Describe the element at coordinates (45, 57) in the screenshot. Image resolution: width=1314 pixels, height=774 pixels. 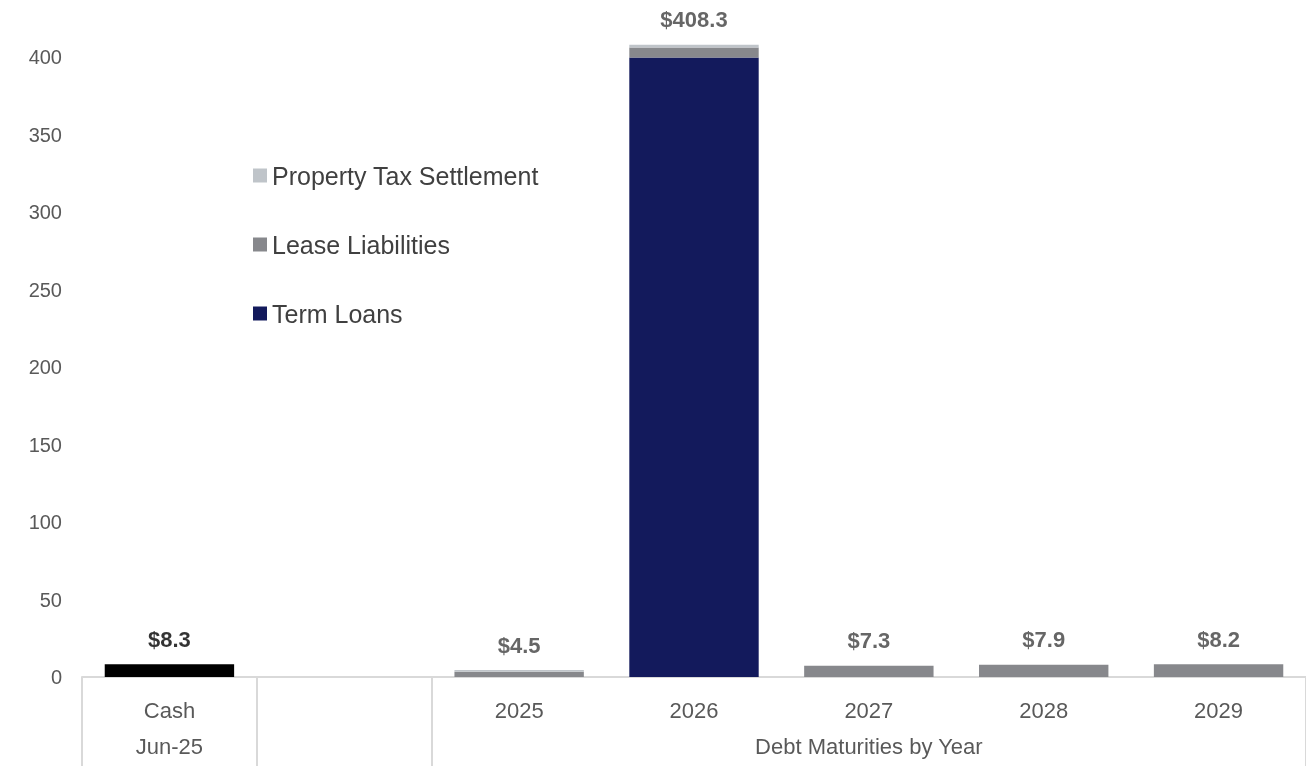
I see `y-tick-label: 400` at that location.